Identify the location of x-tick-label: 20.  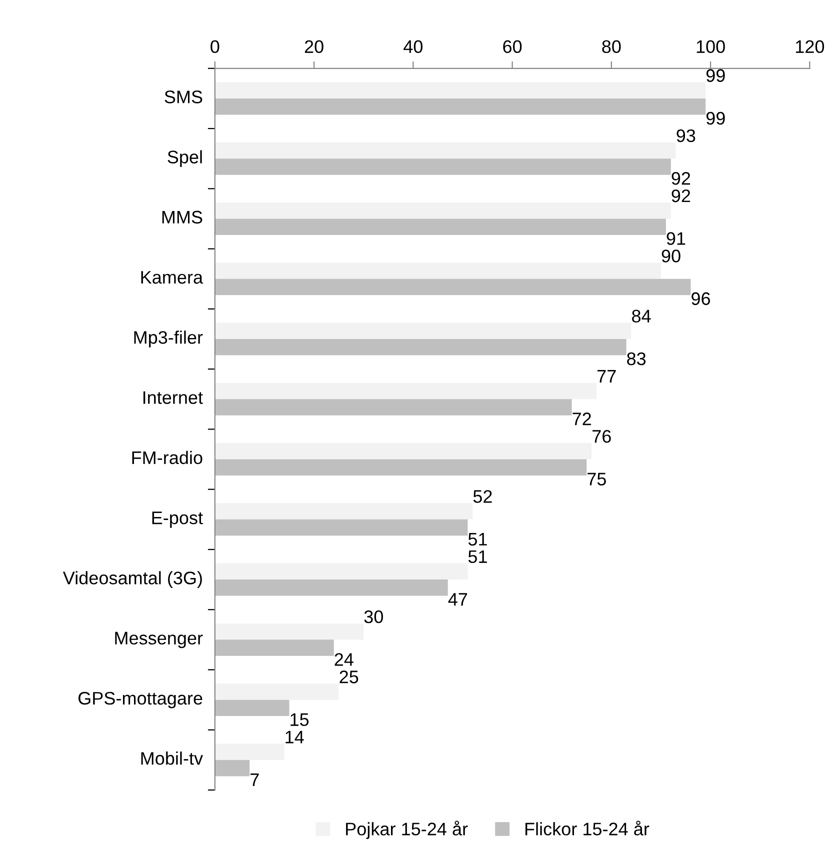
(314, 47).